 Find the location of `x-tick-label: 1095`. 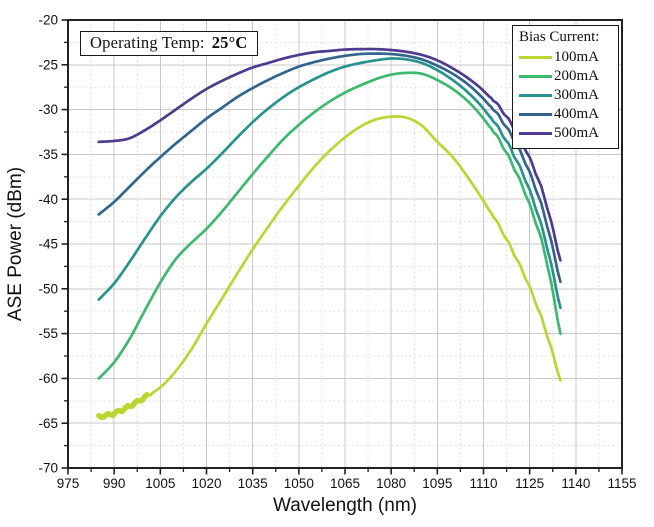

x-tick-label: 1095 is located at coordinates (437, 483).